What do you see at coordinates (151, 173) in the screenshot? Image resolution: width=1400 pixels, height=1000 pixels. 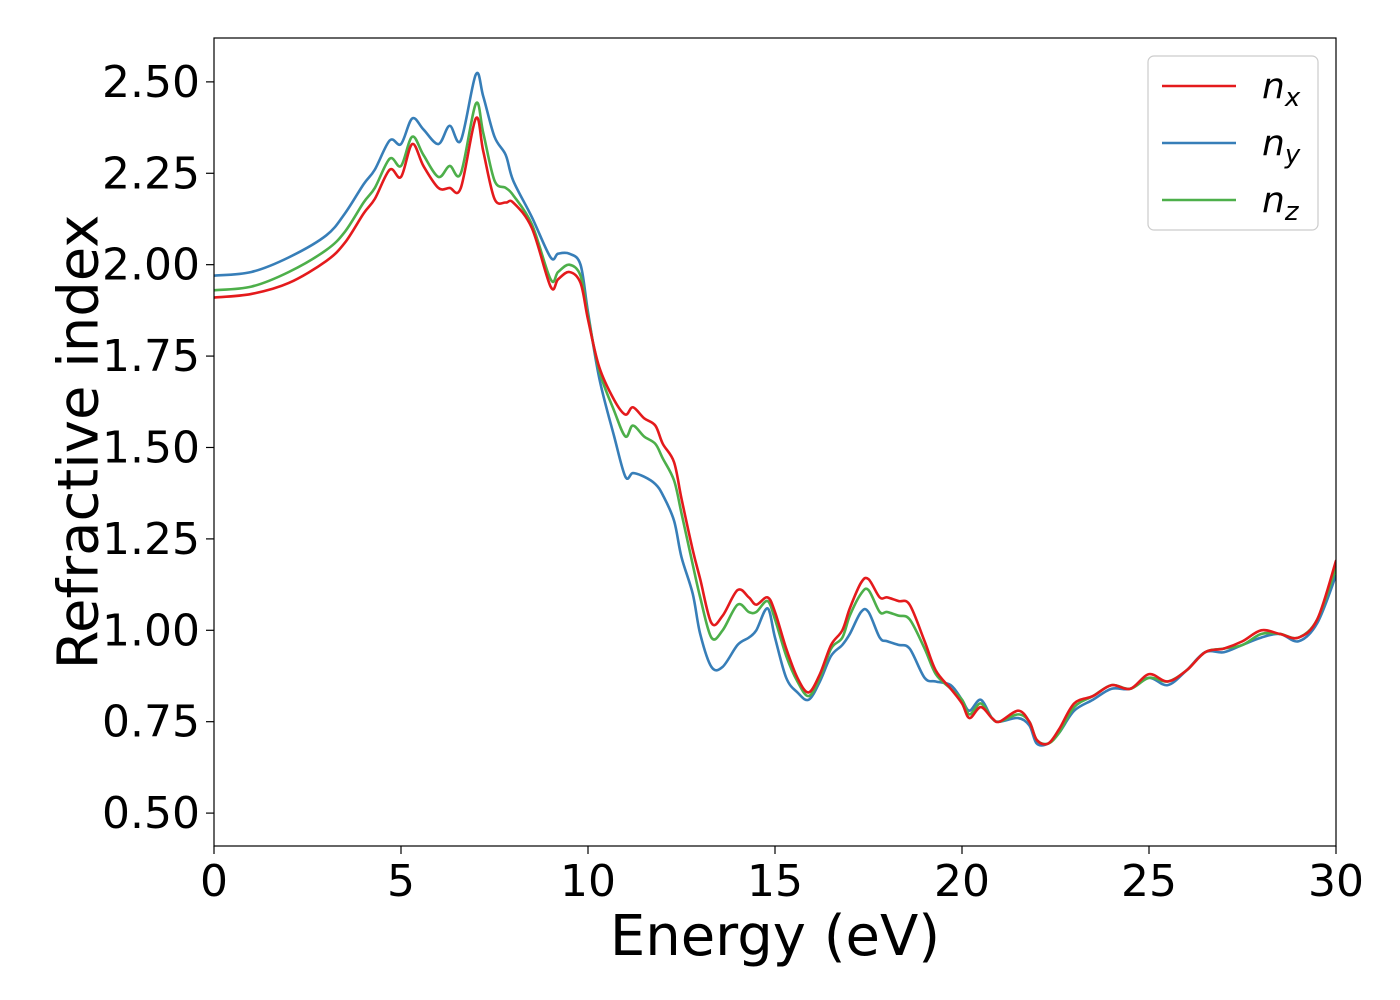 I see `y-tick-label: 2.25` at bounding box center [151, 173].